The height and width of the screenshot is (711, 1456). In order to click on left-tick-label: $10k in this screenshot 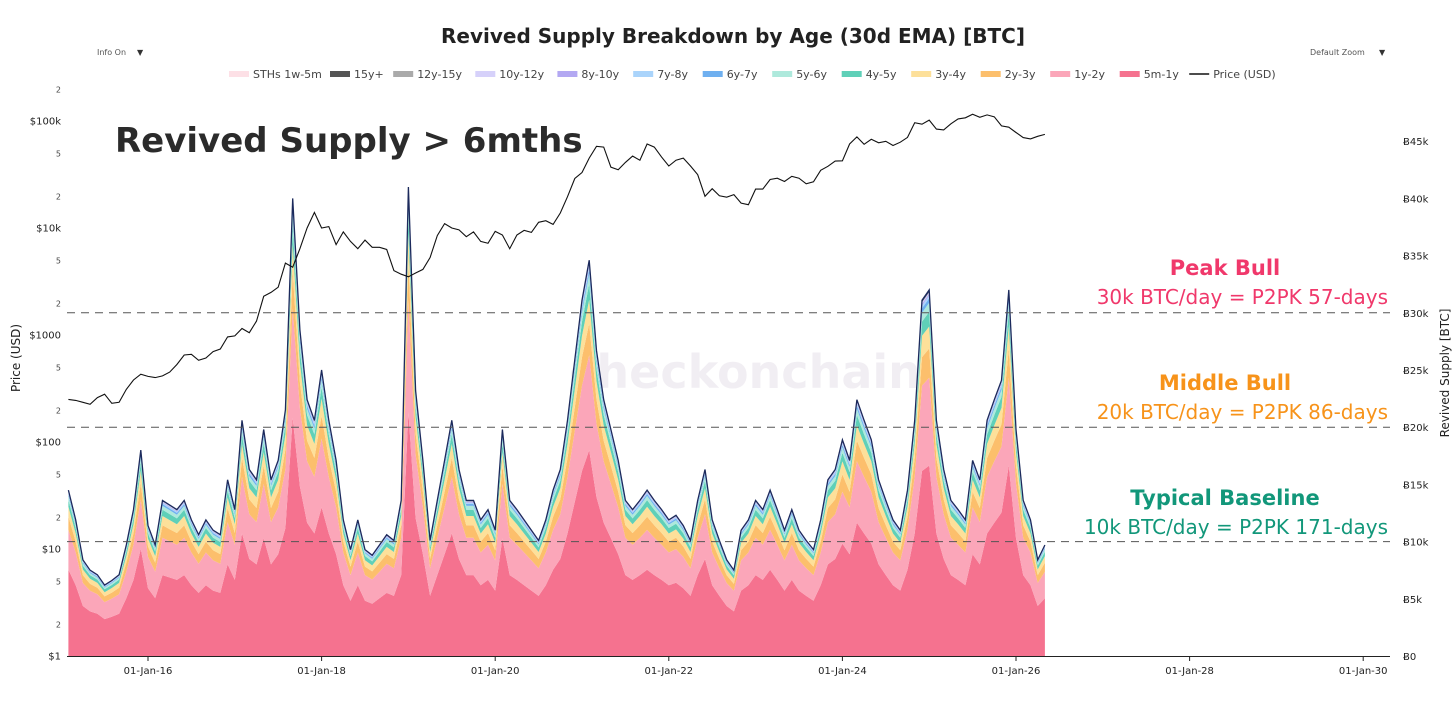, I will do `click(48, 229)`.